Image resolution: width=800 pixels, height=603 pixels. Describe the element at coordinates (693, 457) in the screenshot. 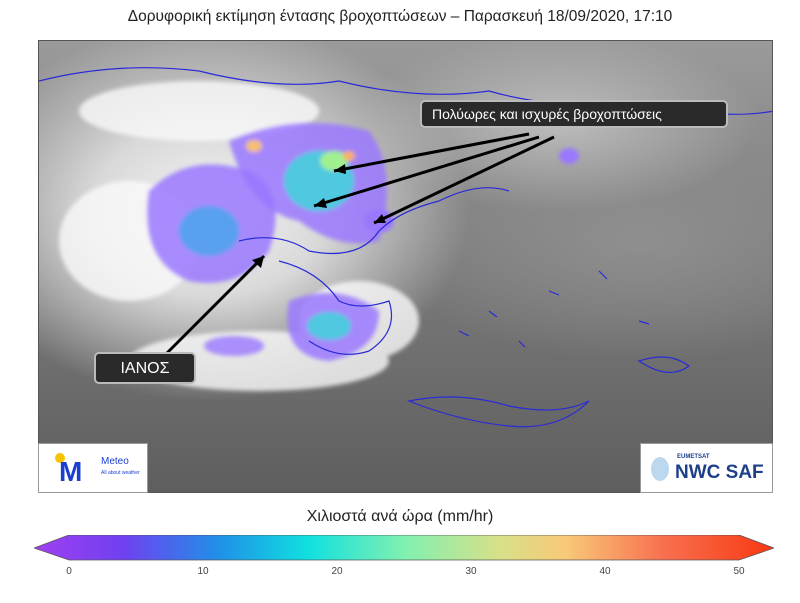

I see `eumetsat-label: EUMETSAT` at that location.